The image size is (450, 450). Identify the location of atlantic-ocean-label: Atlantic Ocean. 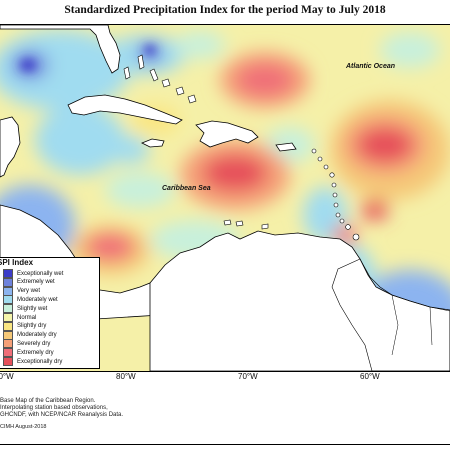
(371, 66).